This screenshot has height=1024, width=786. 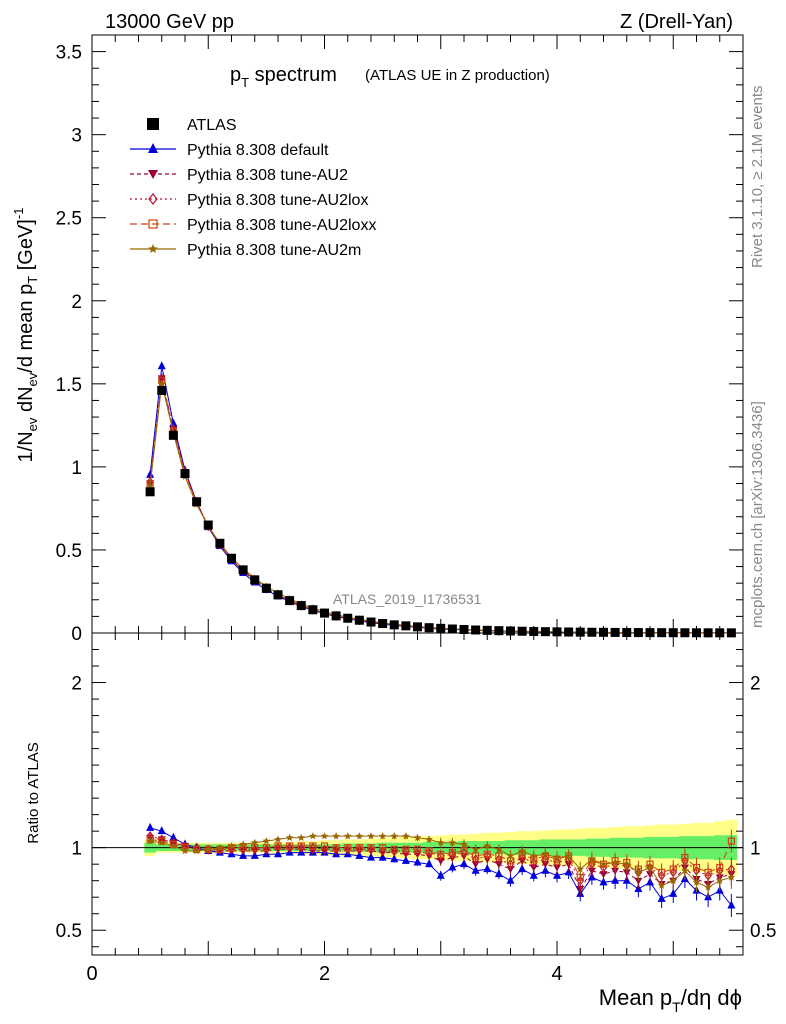 I want to click on header-process-label: Z (Drell-Yan), so click(x=676, y=22).